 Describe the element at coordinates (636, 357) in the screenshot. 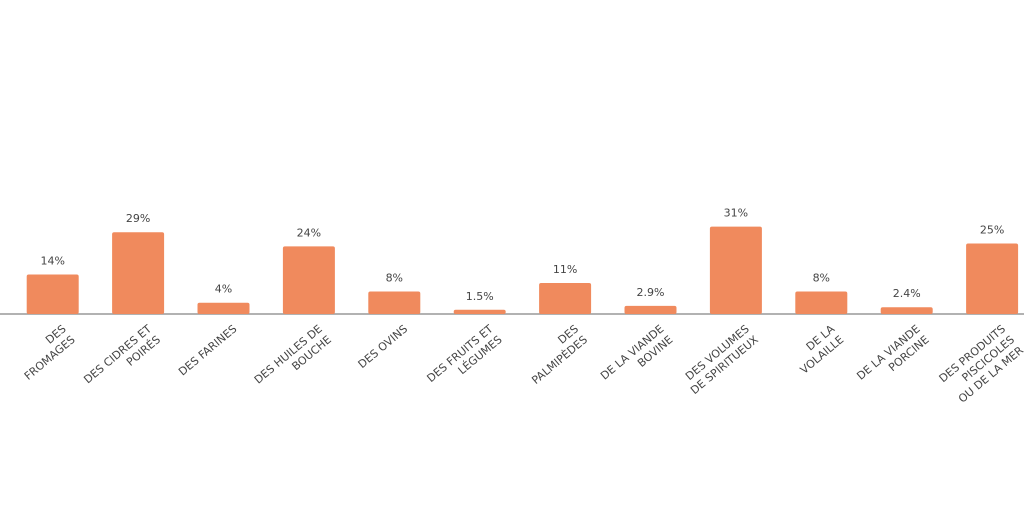

I see `x-tick-label: DE LA VIANDEBOVINE` at that location.